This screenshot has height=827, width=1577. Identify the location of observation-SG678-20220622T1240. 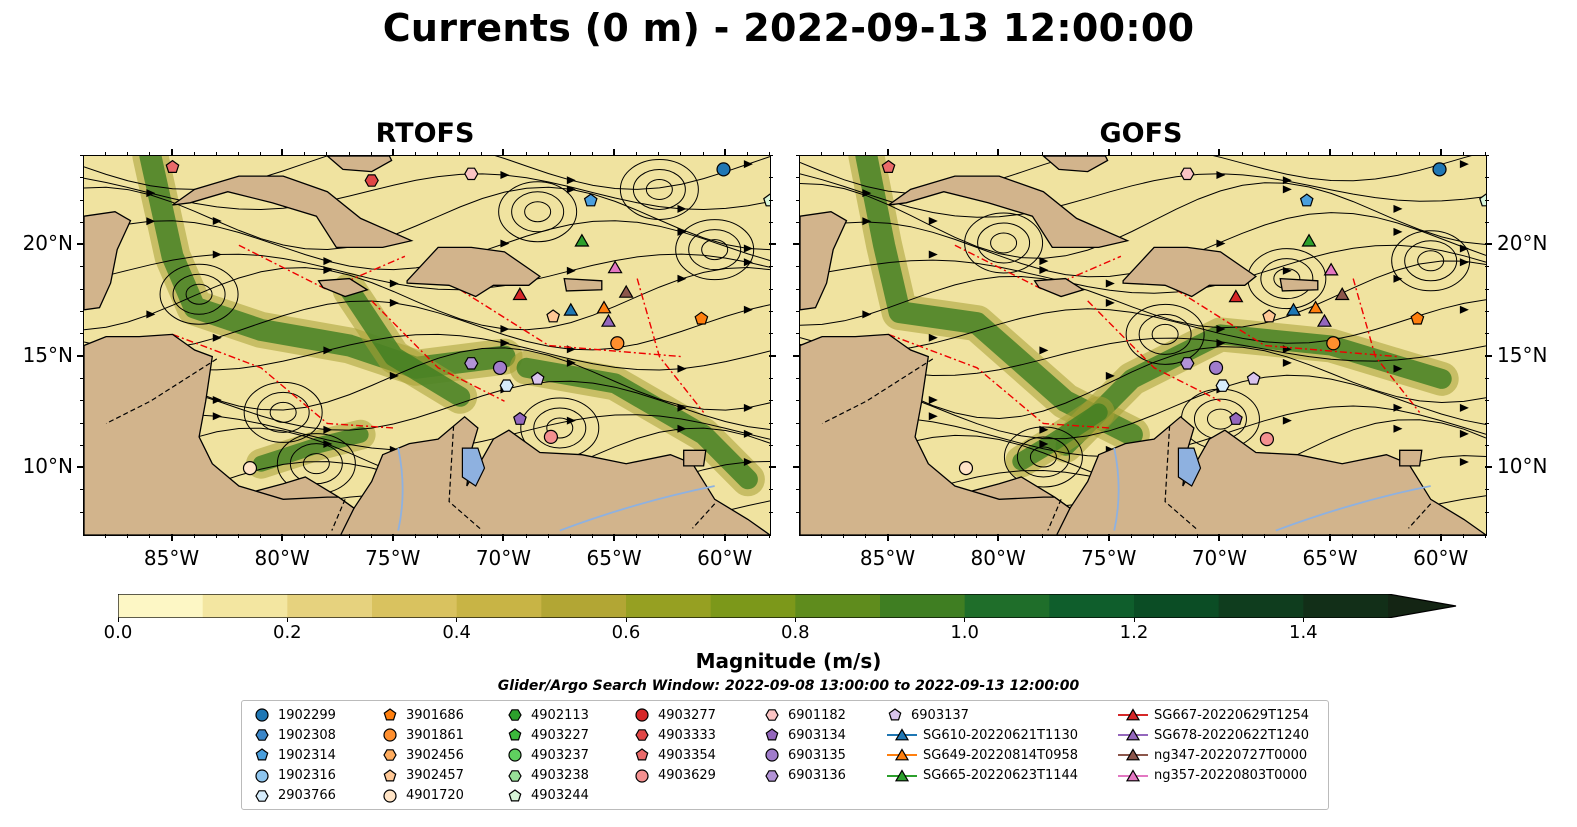
(608, 320).